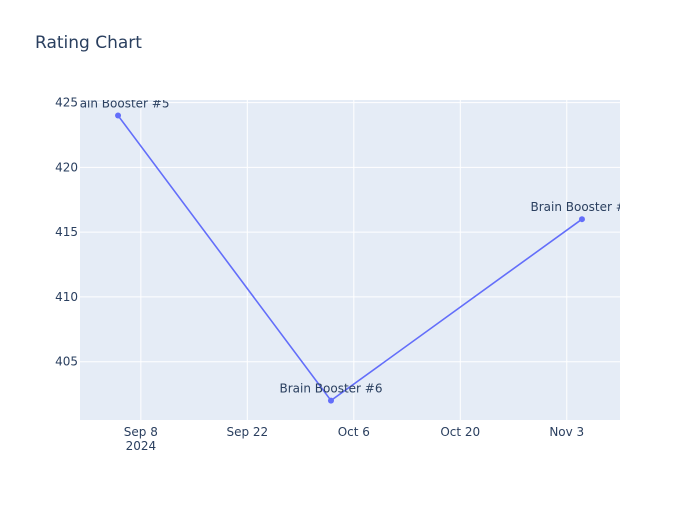  Describe the element at coordinates (566, 432) in the screenshot. I see `x-tick-label: Nov 3` at that location.